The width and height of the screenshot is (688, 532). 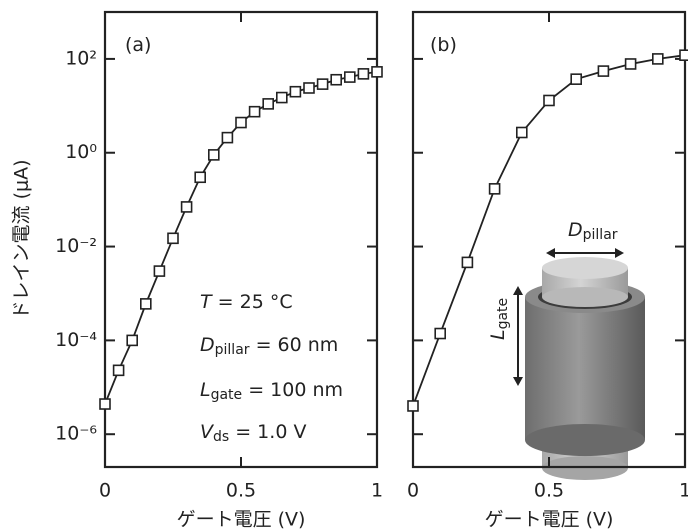 I want to click on annotation: (b), so click(x=443, y=45).